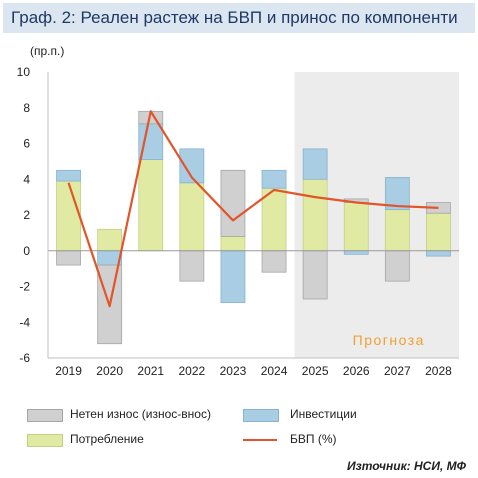 Image resolution: width=478 pixels, height=478 pixels. I want to click on y-tick-label: 4, so click(26, 179).